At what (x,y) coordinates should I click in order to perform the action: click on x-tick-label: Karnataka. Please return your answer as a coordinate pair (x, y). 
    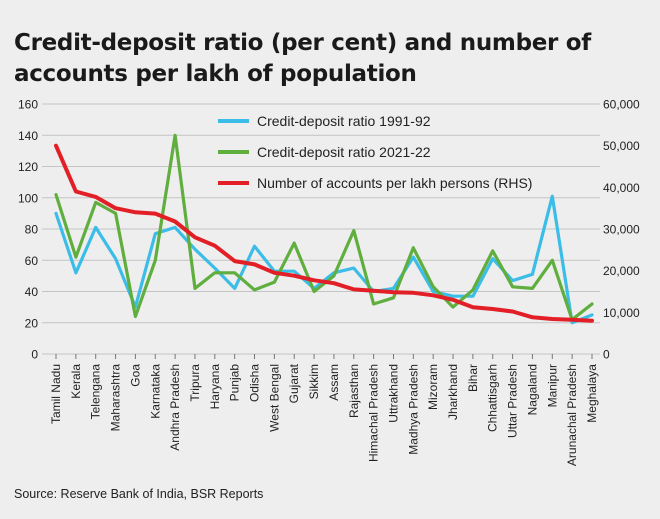
    Looking at the image, I should click on (155, 391).